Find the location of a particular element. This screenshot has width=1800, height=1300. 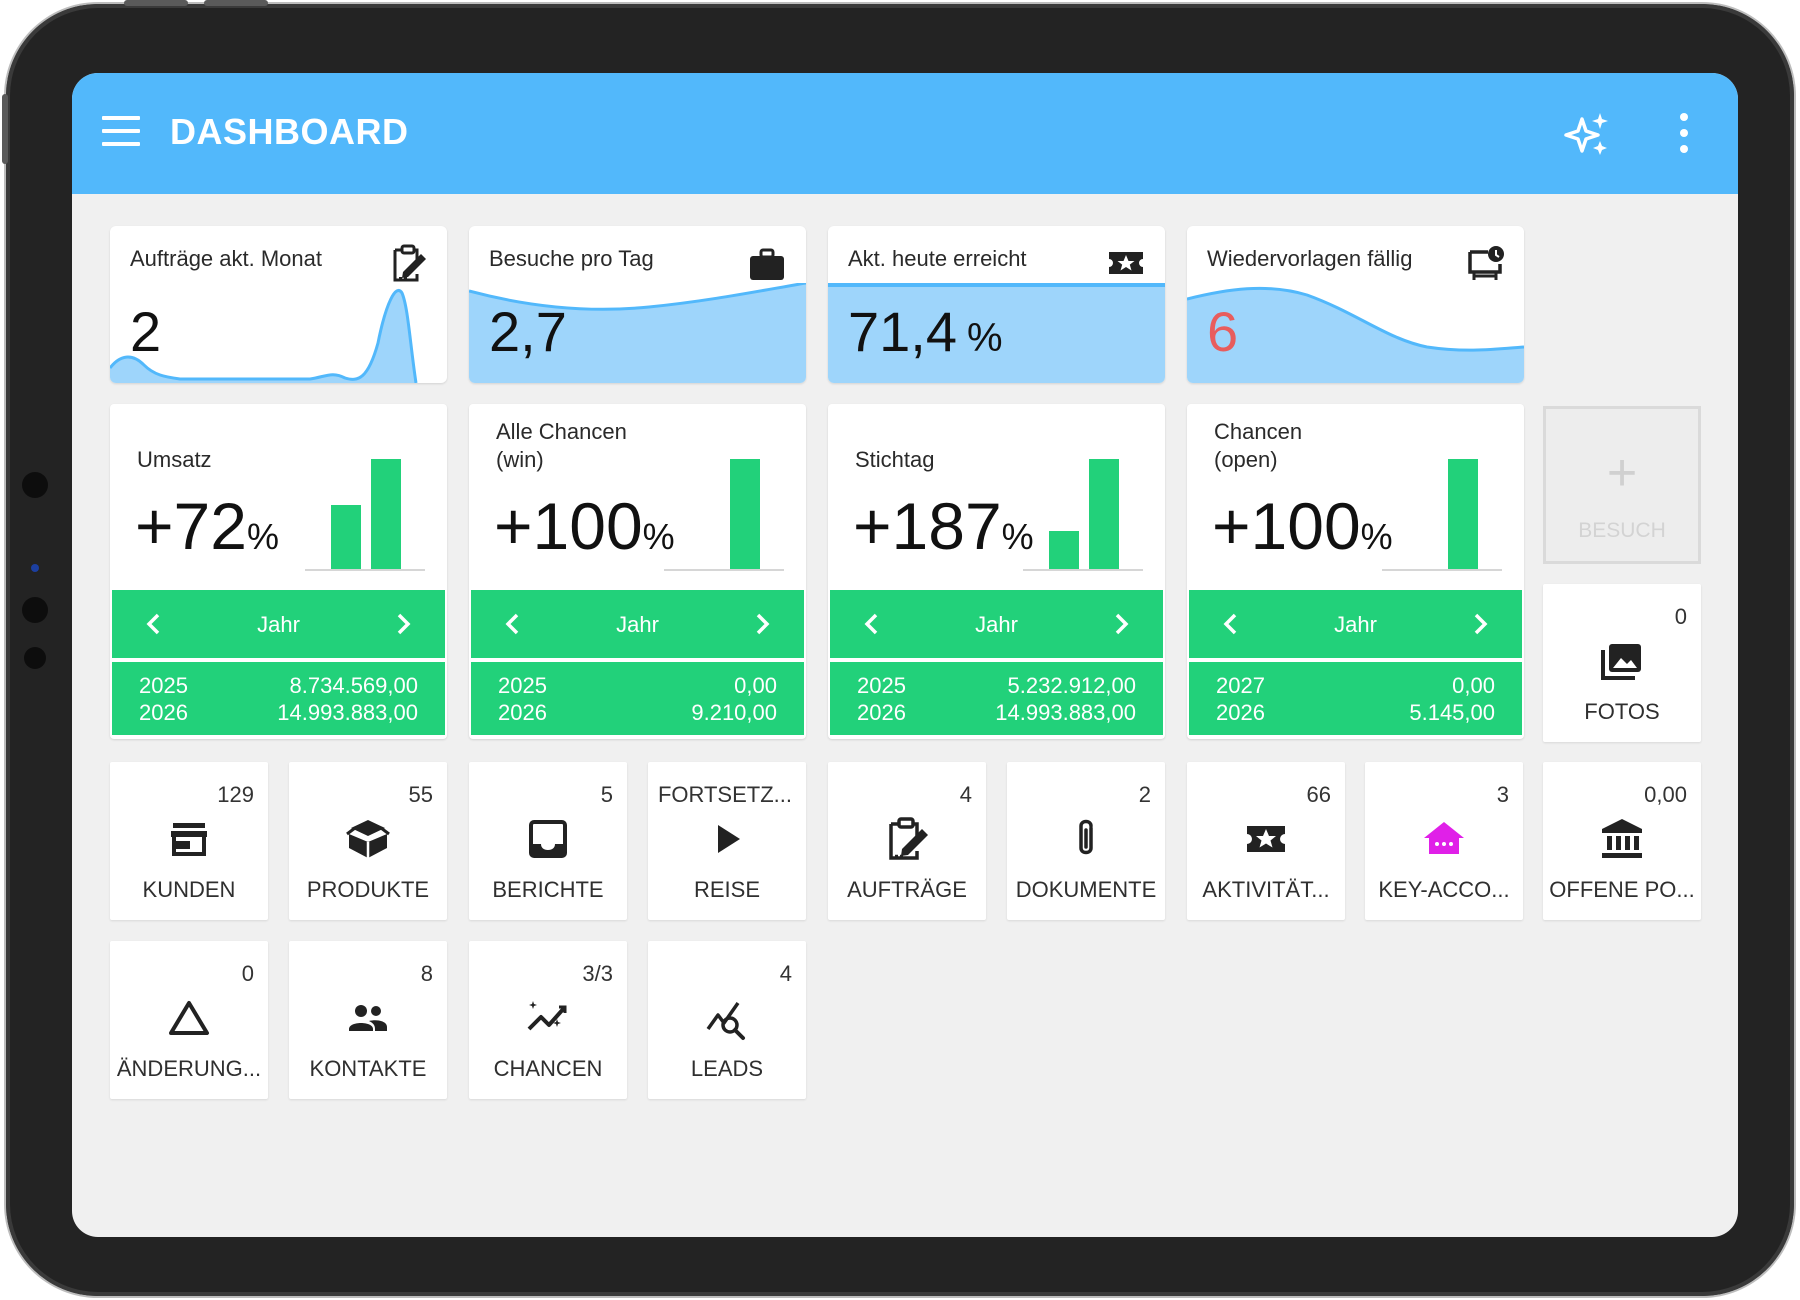

add-visit-label: BESUCH is located at coordinates (1622, 530).